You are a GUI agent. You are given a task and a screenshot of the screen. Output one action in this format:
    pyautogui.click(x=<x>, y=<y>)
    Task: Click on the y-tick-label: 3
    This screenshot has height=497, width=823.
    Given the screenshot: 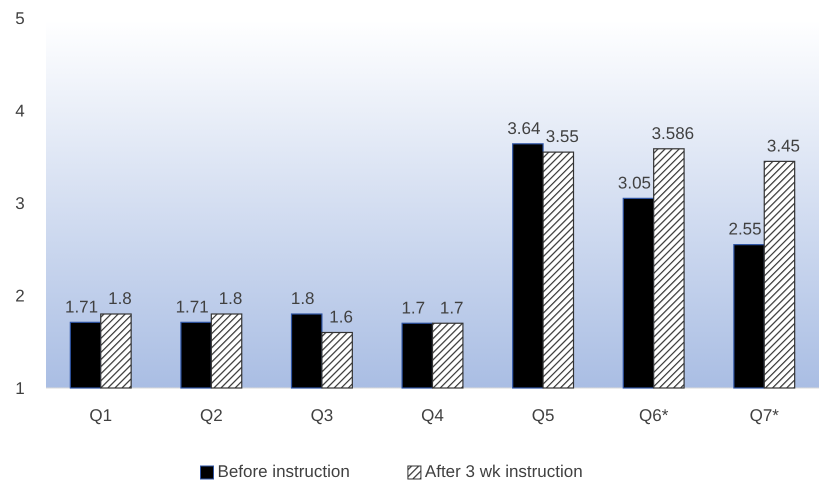 What is the action you would take?
    pyautogui.click(x=20, y=203)
    